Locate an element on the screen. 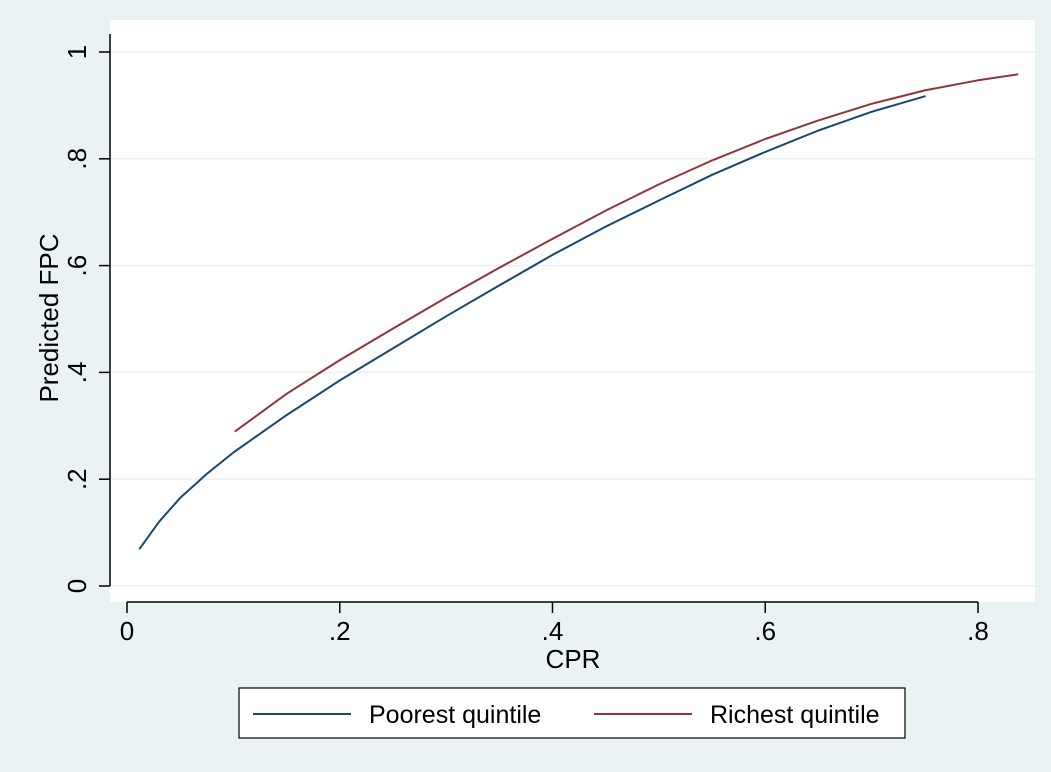  legend-label-poorest: Poorest quintile is located at coordinates (455, 715).